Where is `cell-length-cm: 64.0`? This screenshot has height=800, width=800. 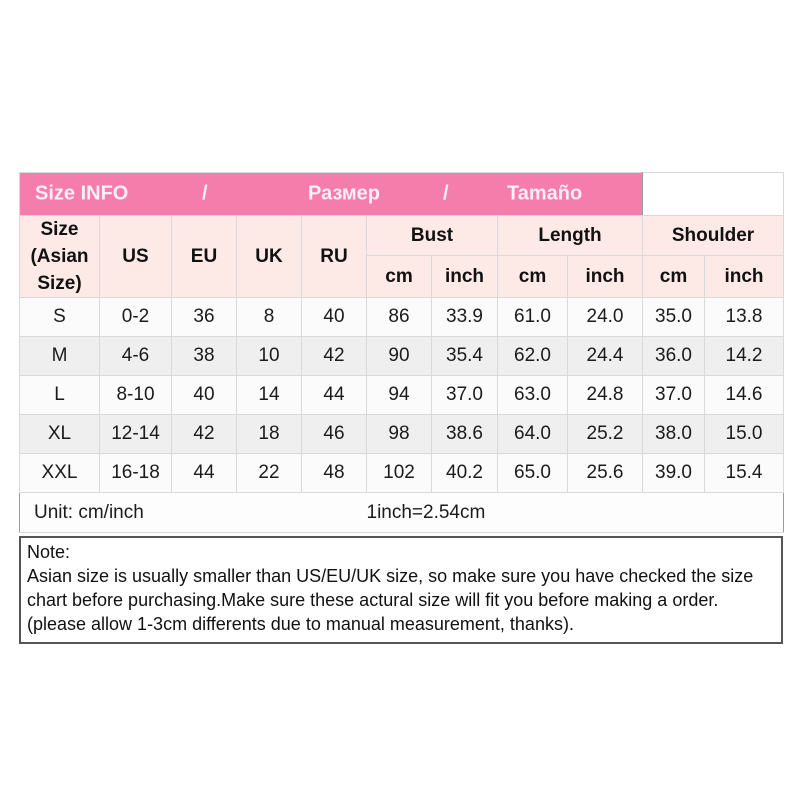 cell-length-cm: 64.0 is located at coordinates (532, 434).